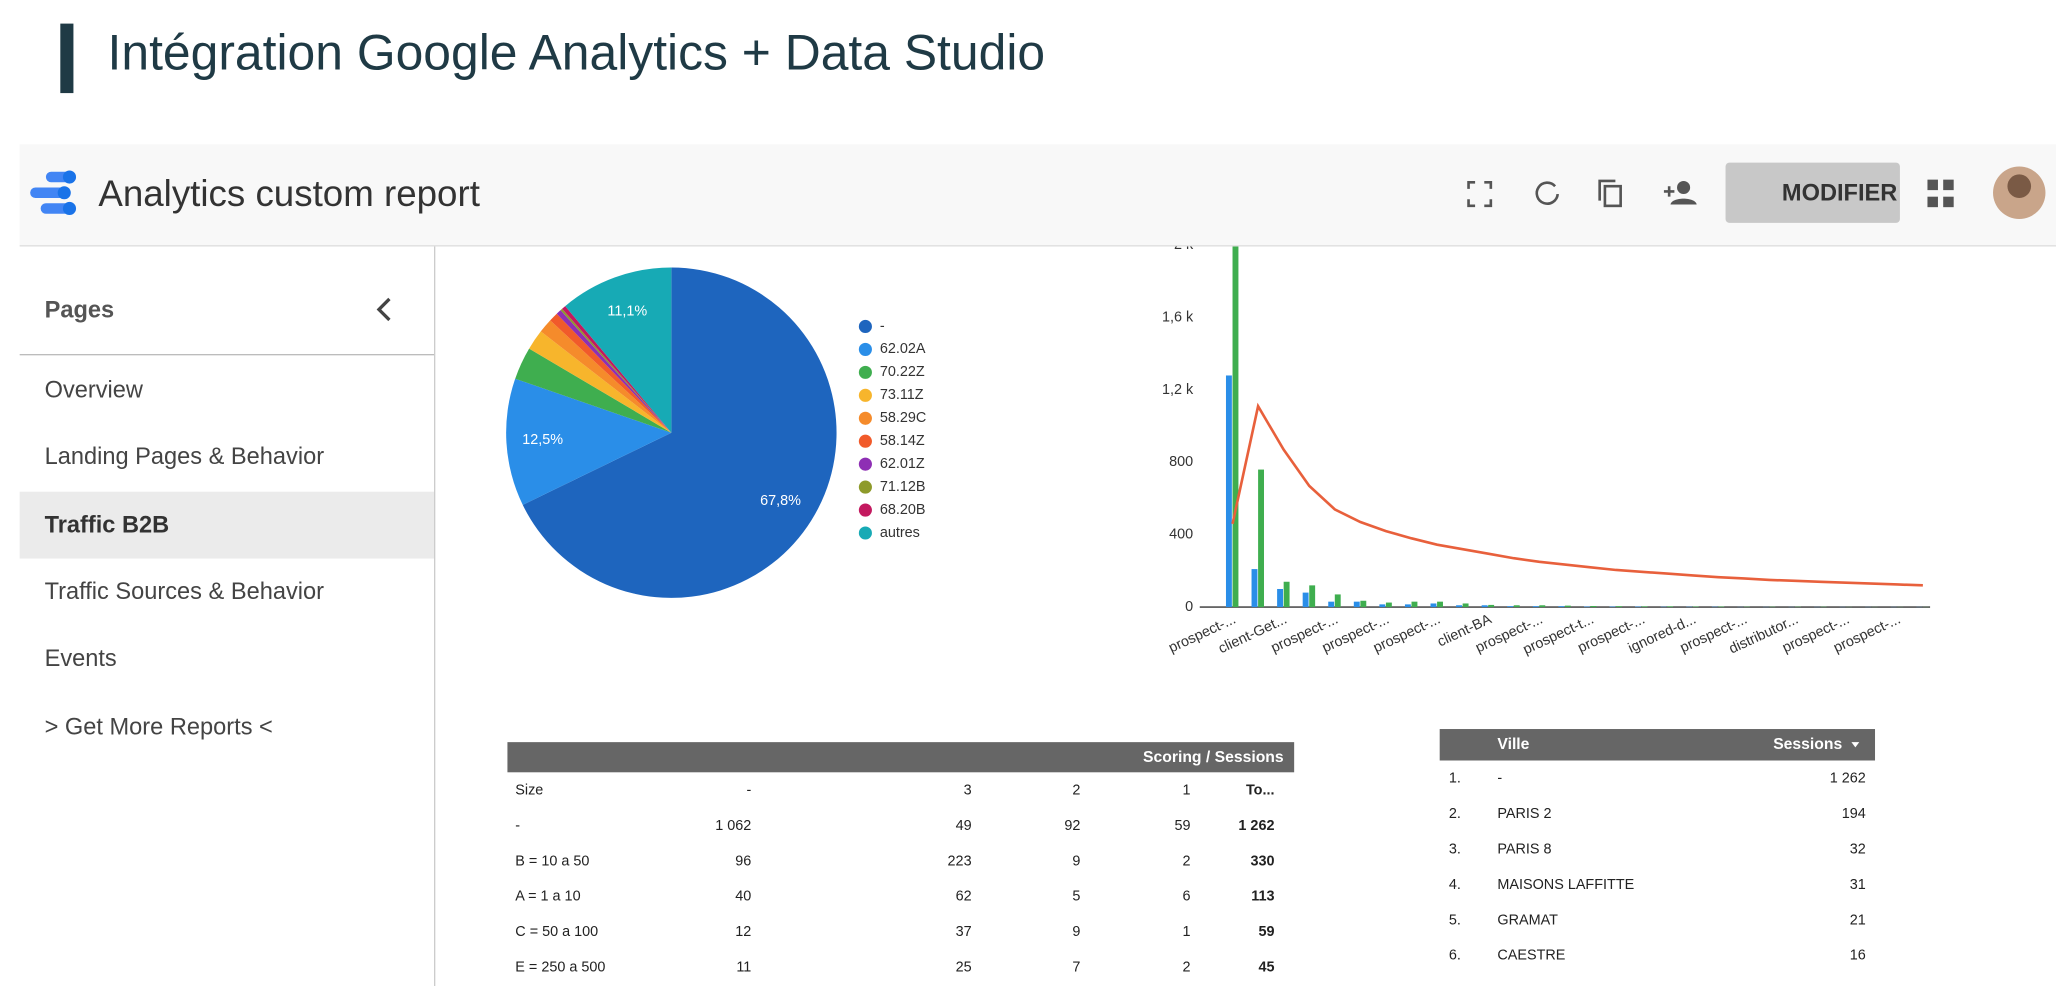 The width and height of the screenshot is (2056, 986). I want to click on table-cell: PARIS 2, so click(1524, 814).